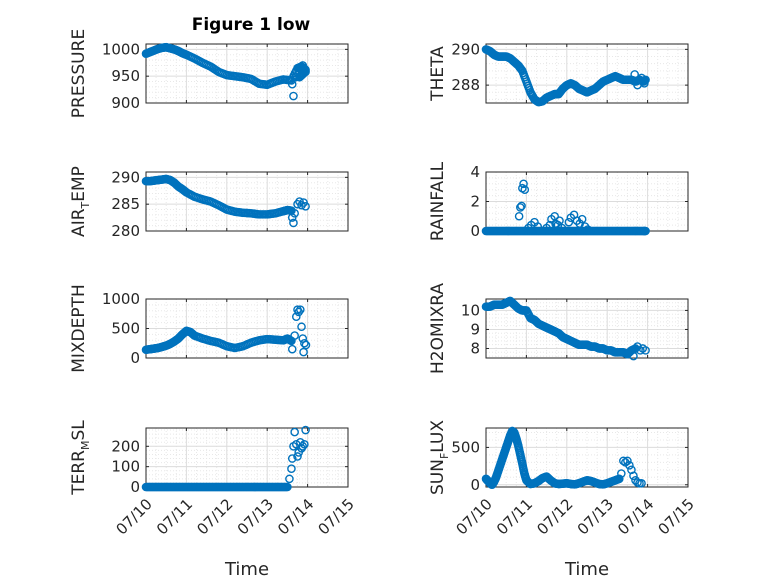 The image size is (778, 583). What do you see at coordinates (470, 310) in the screenshot?
I see `y-tick-label: 10` at bounding box center [470, 310].